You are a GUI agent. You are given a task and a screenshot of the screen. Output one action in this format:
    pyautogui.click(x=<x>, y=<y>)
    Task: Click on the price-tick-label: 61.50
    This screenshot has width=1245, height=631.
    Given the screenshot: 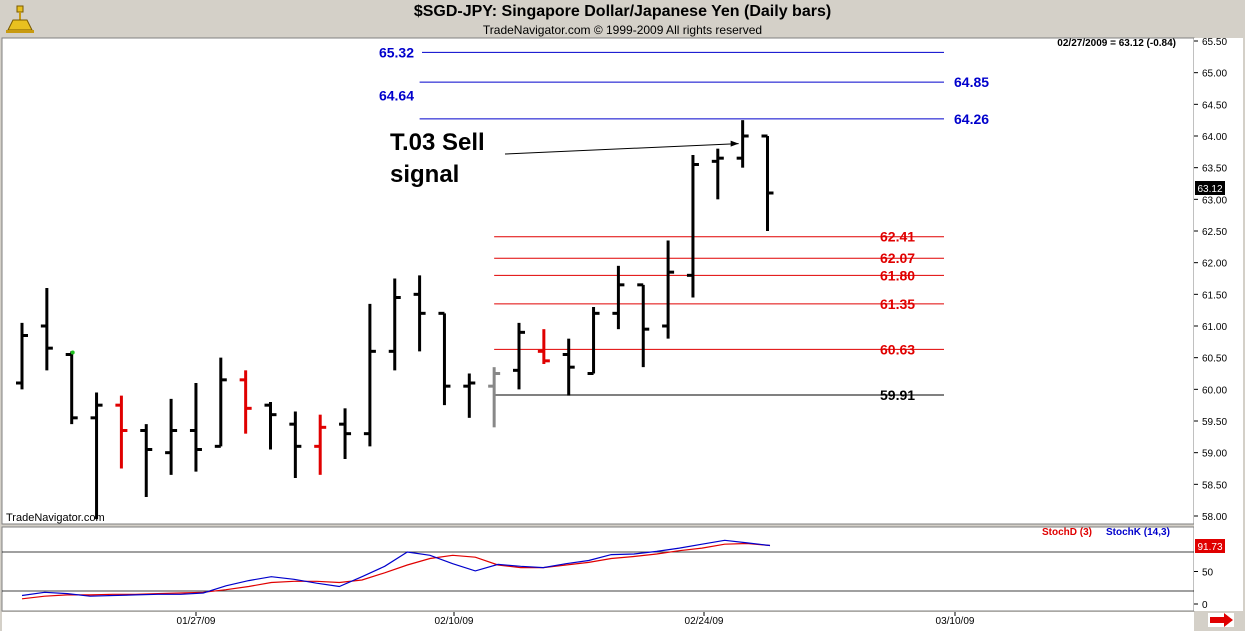 What is the action you would take?
    pyautogui.click(x=1214, y=295)
    